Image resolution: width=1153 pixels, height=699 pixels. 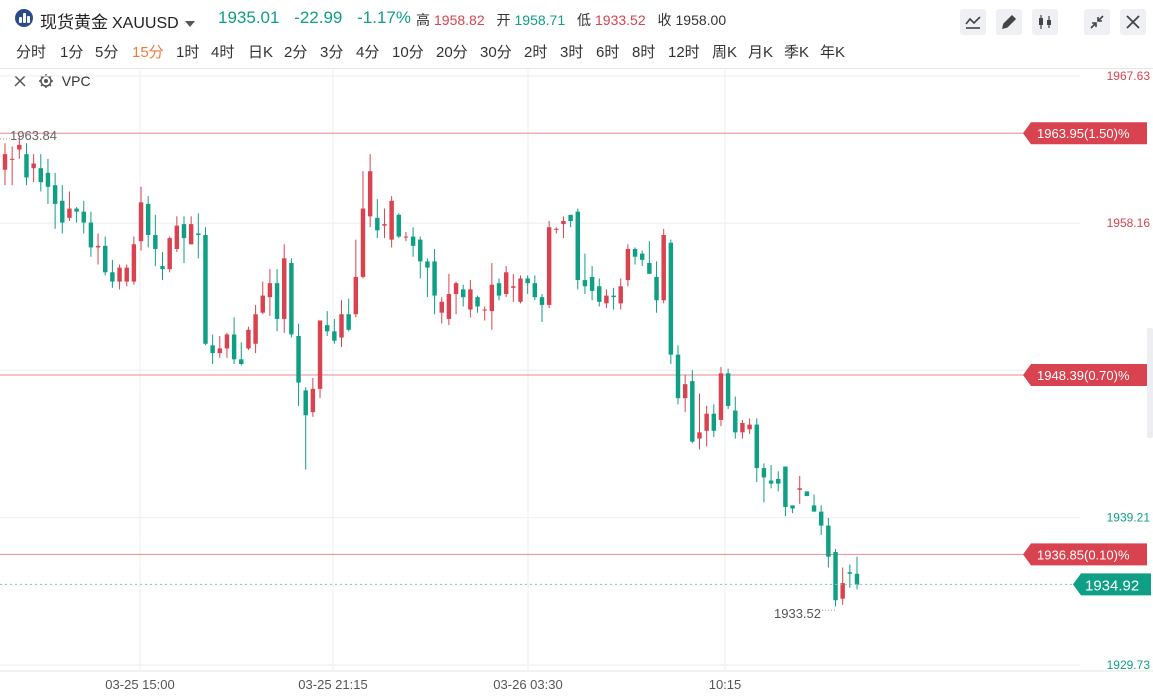 What do you see at coordinates (296, 52) in the screenshot?
I see `interval-tab-7: 2分` at bounding box center [296, 52].